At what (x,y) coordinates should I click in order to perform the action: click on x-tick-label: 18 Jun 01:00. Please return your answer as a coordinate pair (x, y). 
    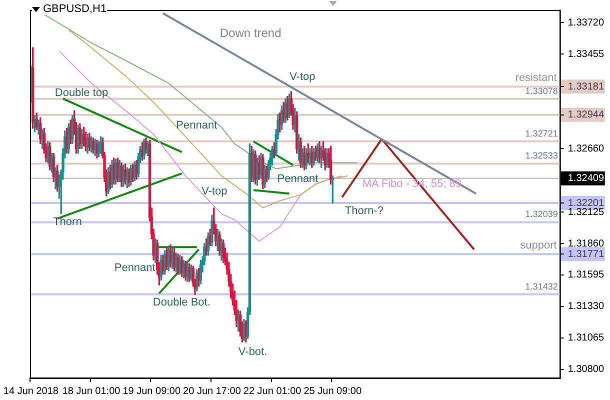
    Looking at the image, I should click on (91, 391).